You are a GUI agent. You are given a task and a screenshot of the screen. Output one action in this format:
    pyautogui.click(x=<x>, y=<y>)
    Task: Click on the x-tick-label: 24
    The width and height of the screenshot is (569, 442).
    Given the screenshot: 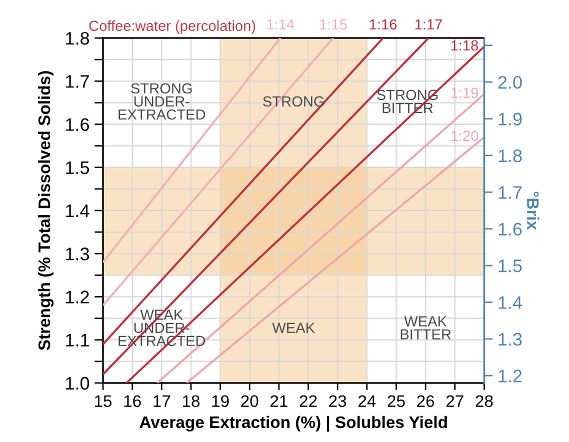 What is the action you would take?
    pyautogui.click(x=367, y=401)
    